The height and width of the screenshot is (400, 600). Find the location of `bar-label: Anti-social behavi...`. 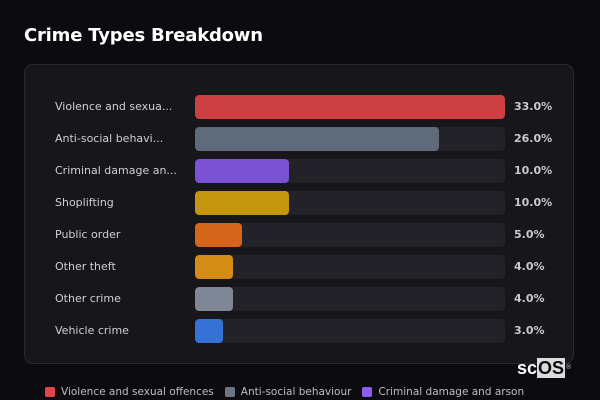

bar-label: Anti-social behavi... is located at coordinates (109, 138).